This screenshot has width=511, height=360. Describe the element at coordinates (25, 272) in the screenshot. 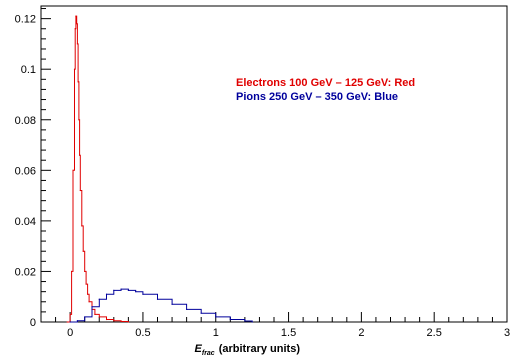

I see `y-tick-label: 0.02` at that location.